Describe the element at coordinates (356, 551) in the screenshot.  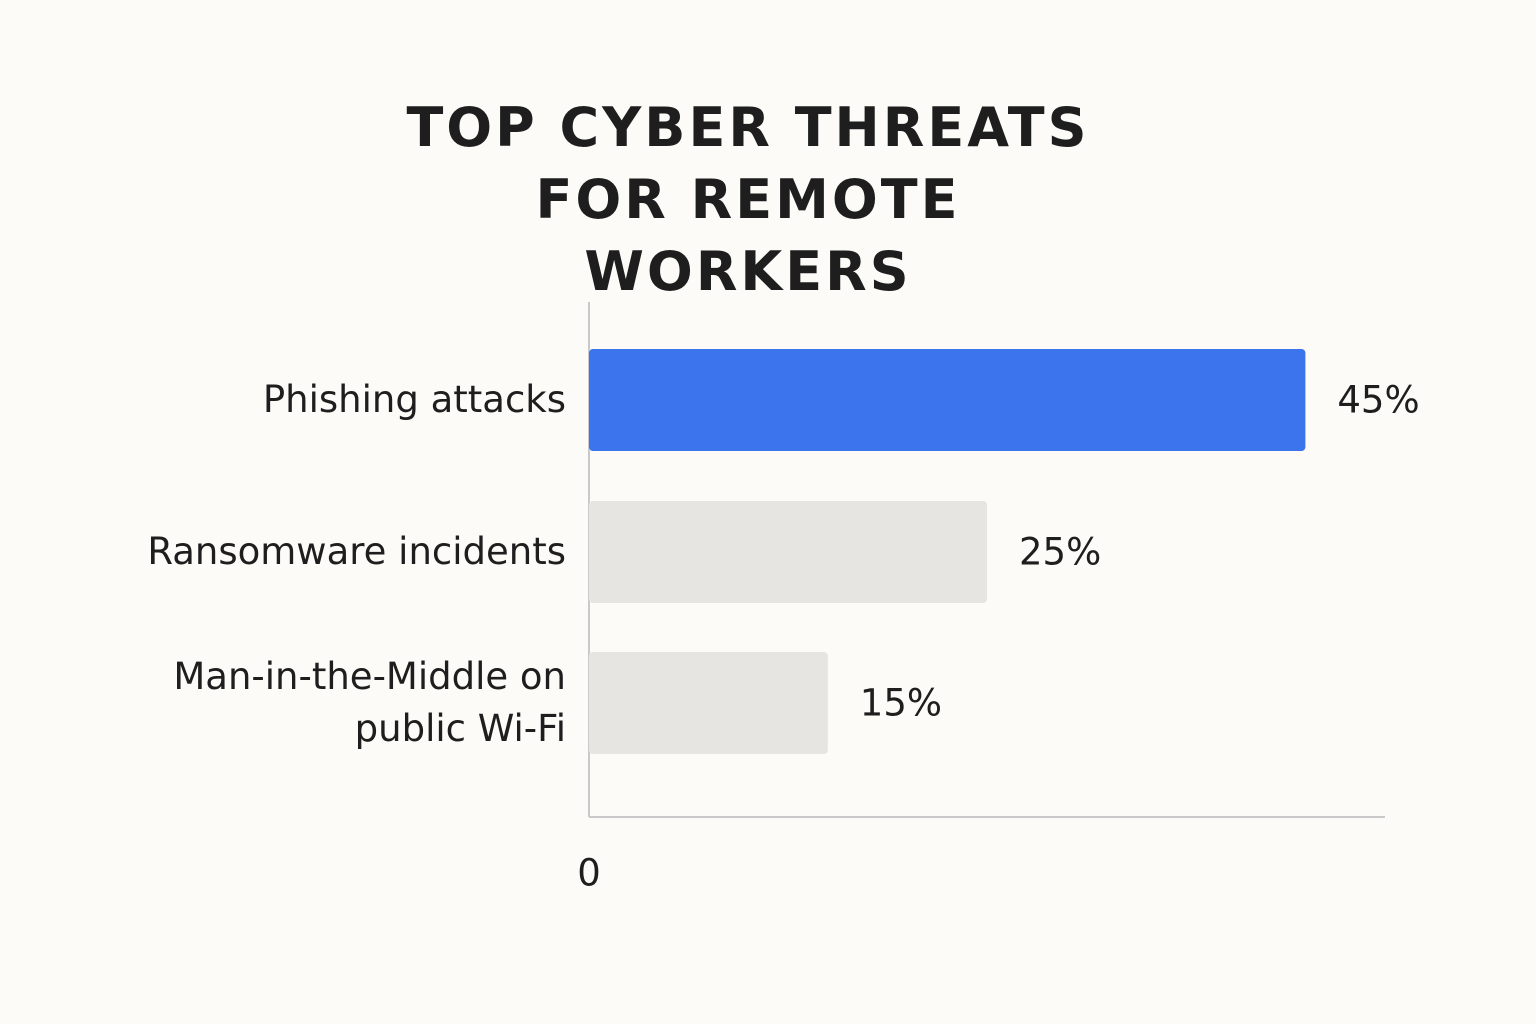
I see `category-label: Ransomware incidents` at that location.